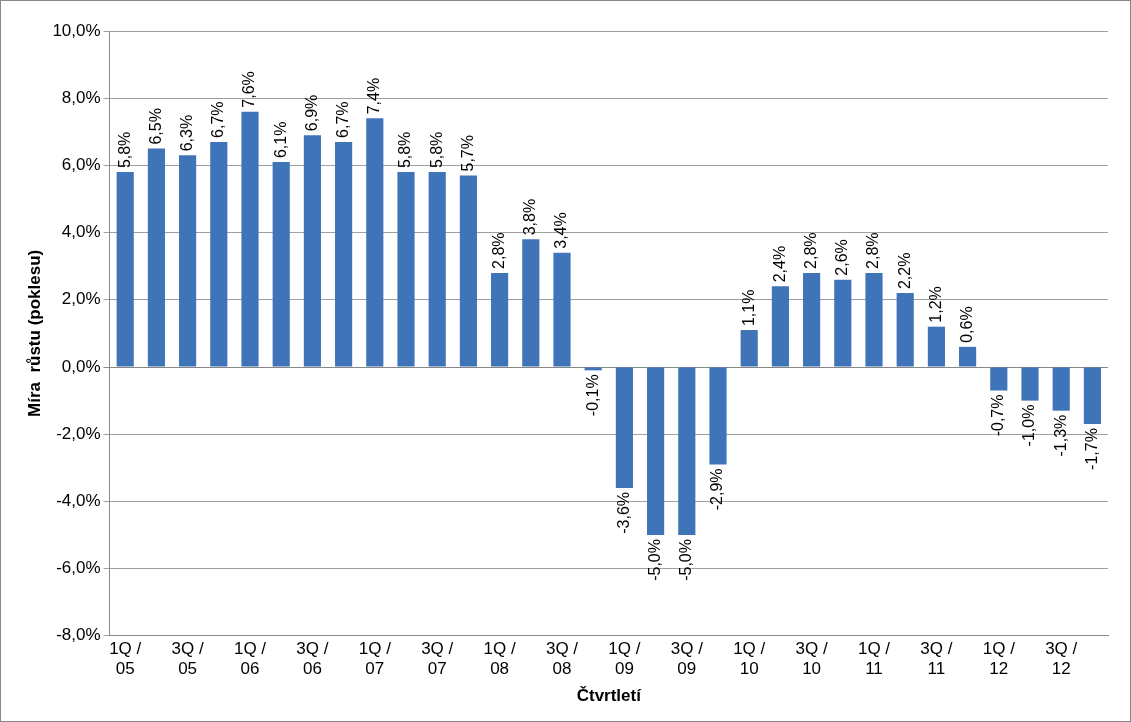 This screenshot has height=722, width=1131. What do you see at coordinates (81, 299) in the screenshot?
I see `y-tick-label: 2,0%` at bounding box center [81, 299].